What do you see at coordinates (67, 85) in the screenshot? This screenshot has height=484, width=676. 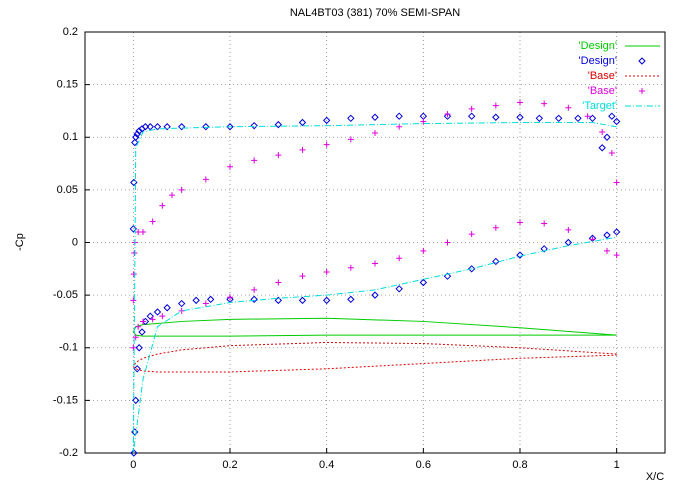 I see `y-tick-label: 0.15` at bounding box center [67, 85].